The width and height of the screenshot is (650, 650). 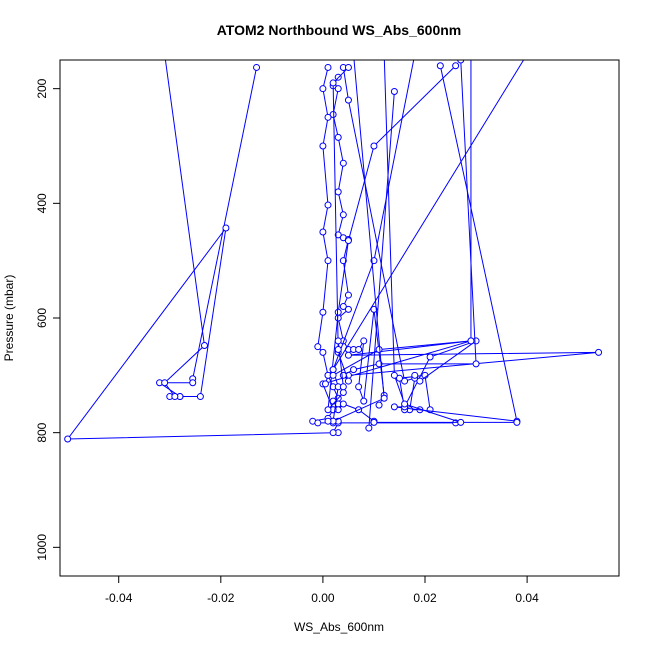 What do you see at coordinates (42, 547) in the screenshot?
I see `y-tick-label: 1000` at bounding box center [42, 547].